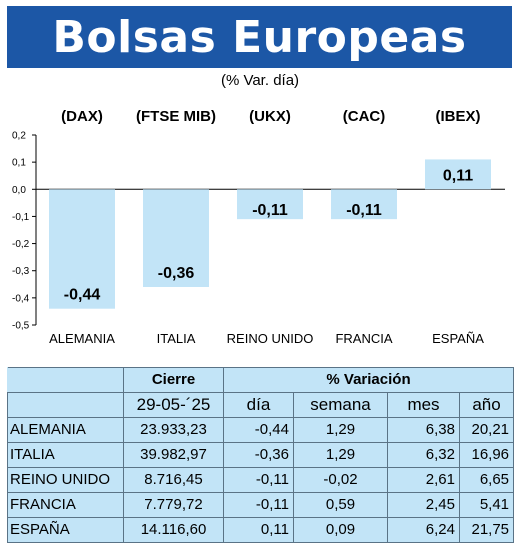 Image resolution: width=520 pixels, height=546 pixels. Describe the element at coordinates (486, 430) in the screenshot. I see `row-anio: 20,21` at that location.